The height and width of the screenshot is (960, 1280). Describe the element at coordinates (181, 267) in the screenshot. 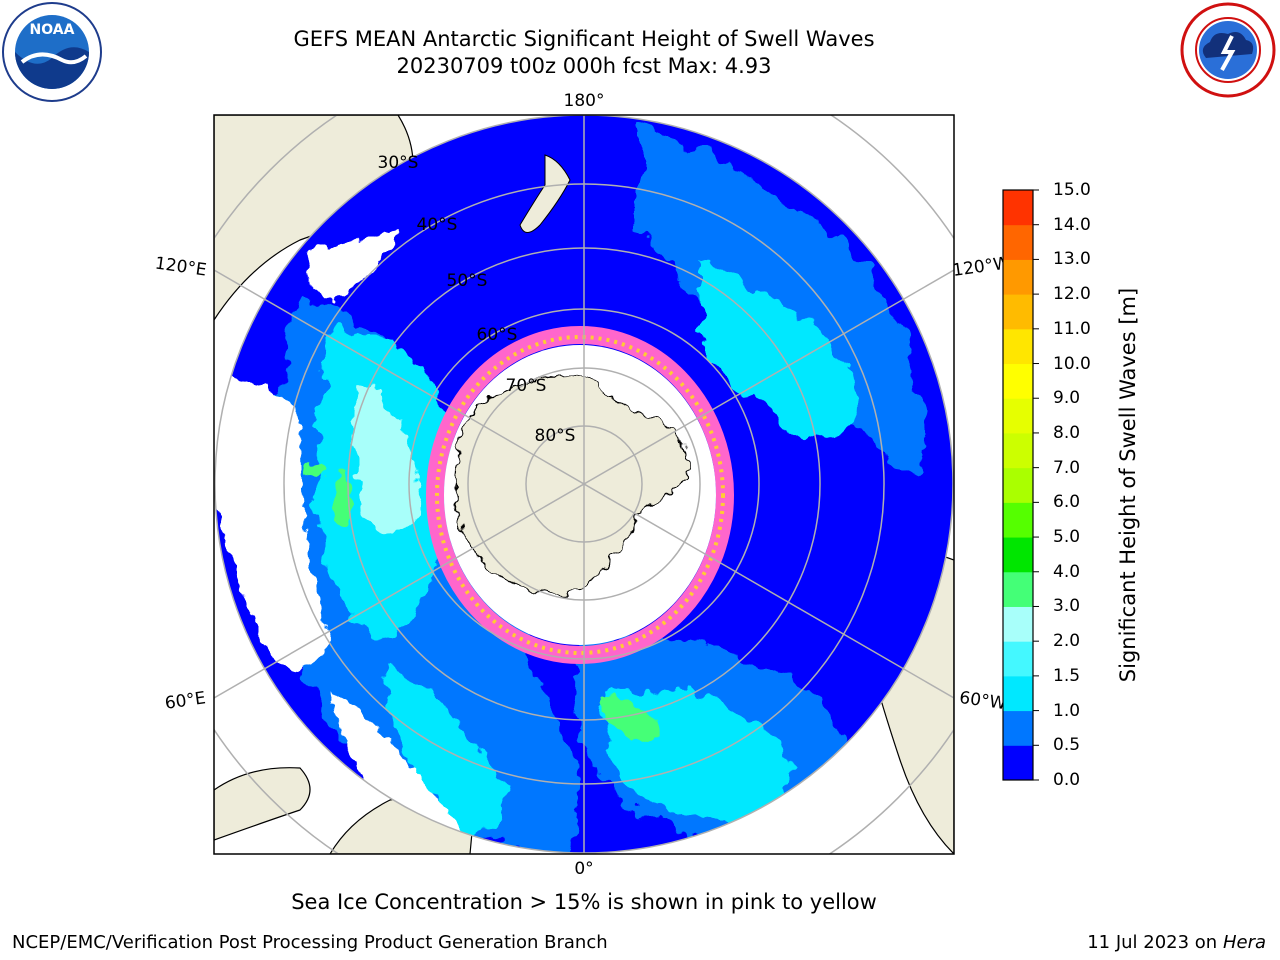

I see `lon-label-120e: 120°E` at that location.